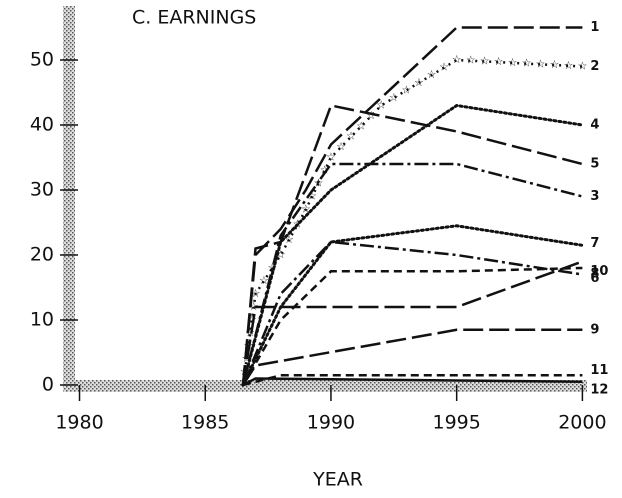 The height and width of the screenshot is (498, 622). What do you see at coordinates (205, 423) in the screenshot?
I see `x-tick-label: 1985` at bounding box center [205, 423].